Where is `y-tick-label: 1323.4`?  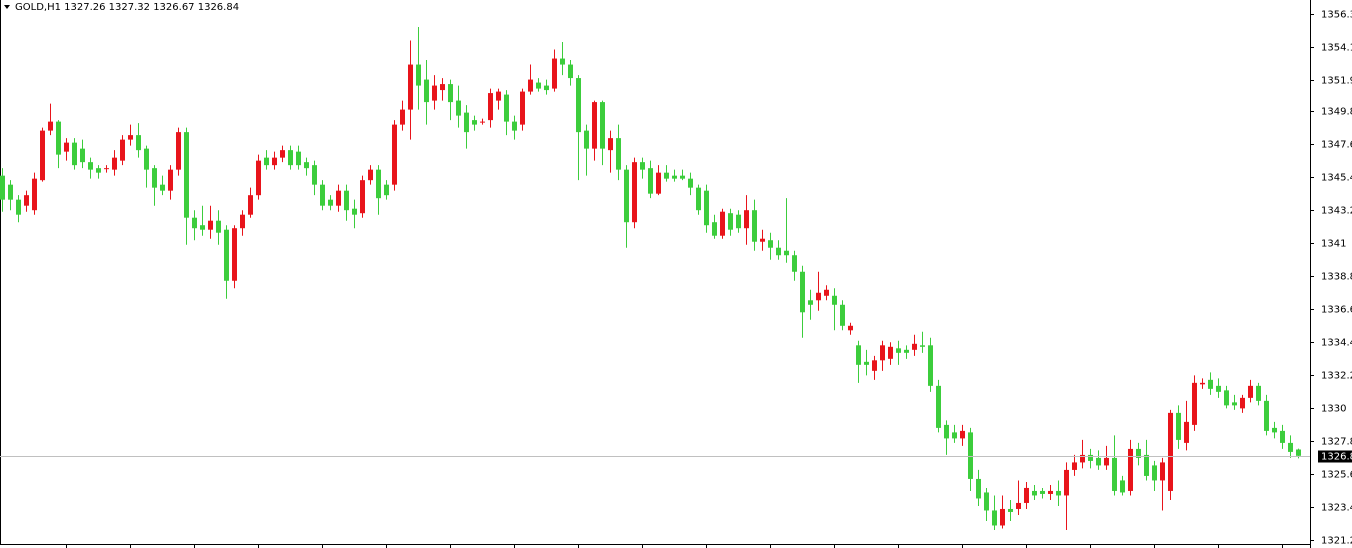 y-tick-label: 1323.4 is located at coordinates (1336, 508).